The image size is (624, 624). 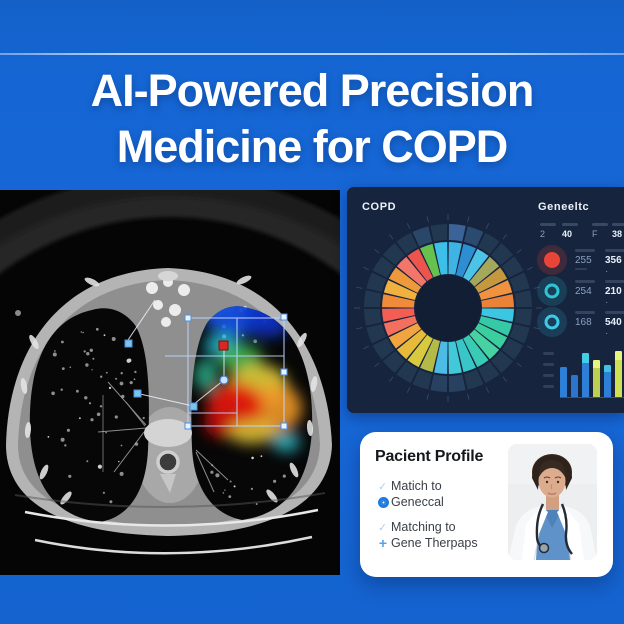 I want to click on mini-stat-value: 40, so click(x=567, y=234).